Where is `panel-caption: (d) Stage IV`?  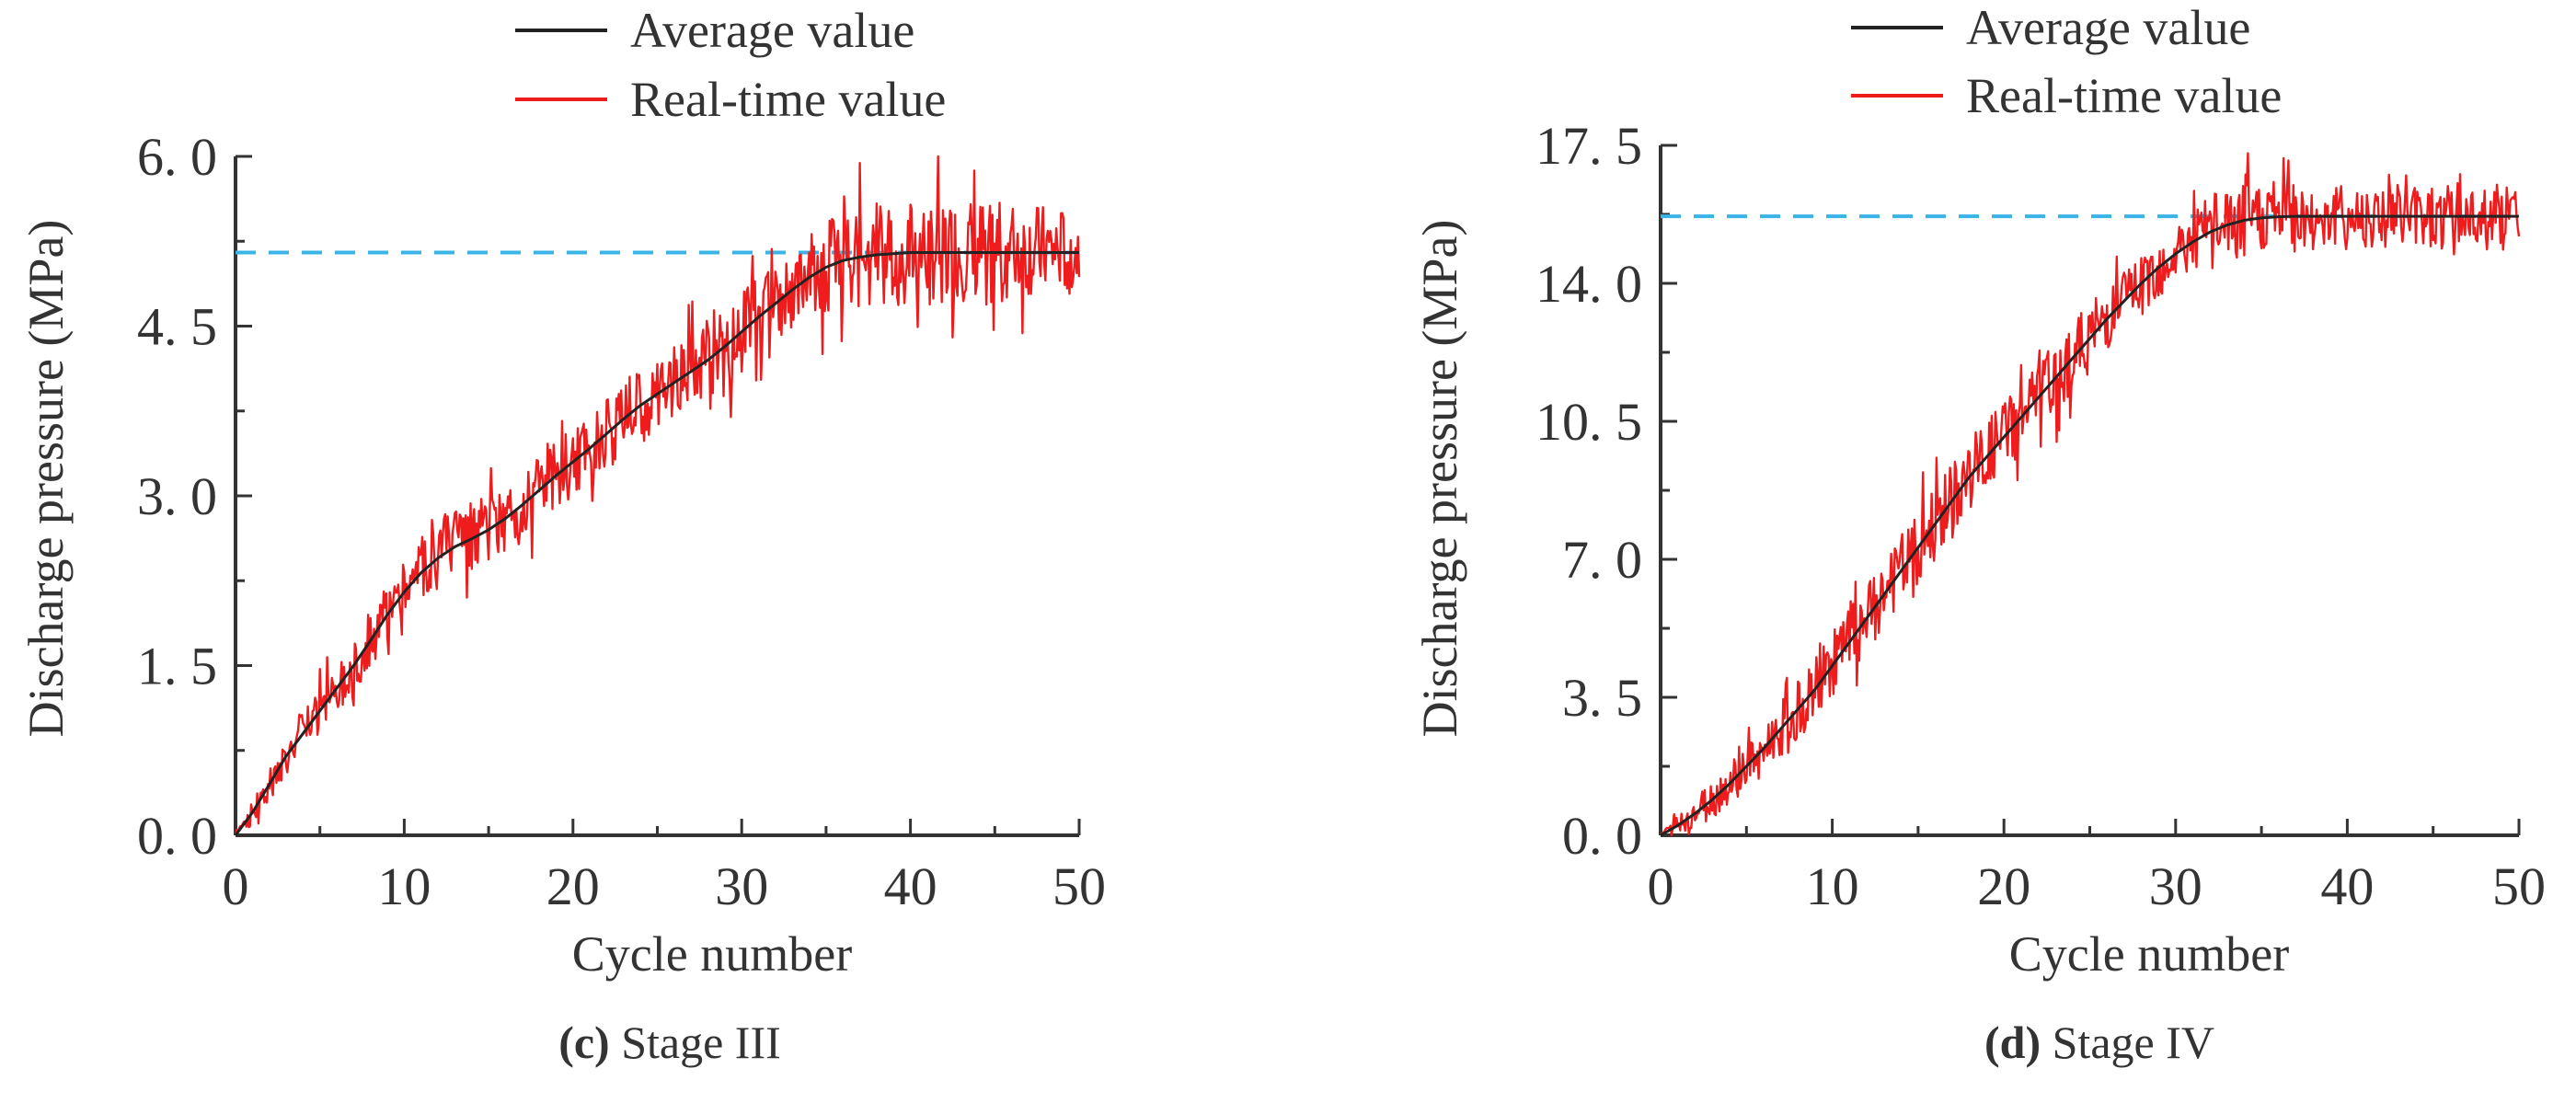 panel-caption: (d) Stage IV is located at coordinates (2099, 1042).